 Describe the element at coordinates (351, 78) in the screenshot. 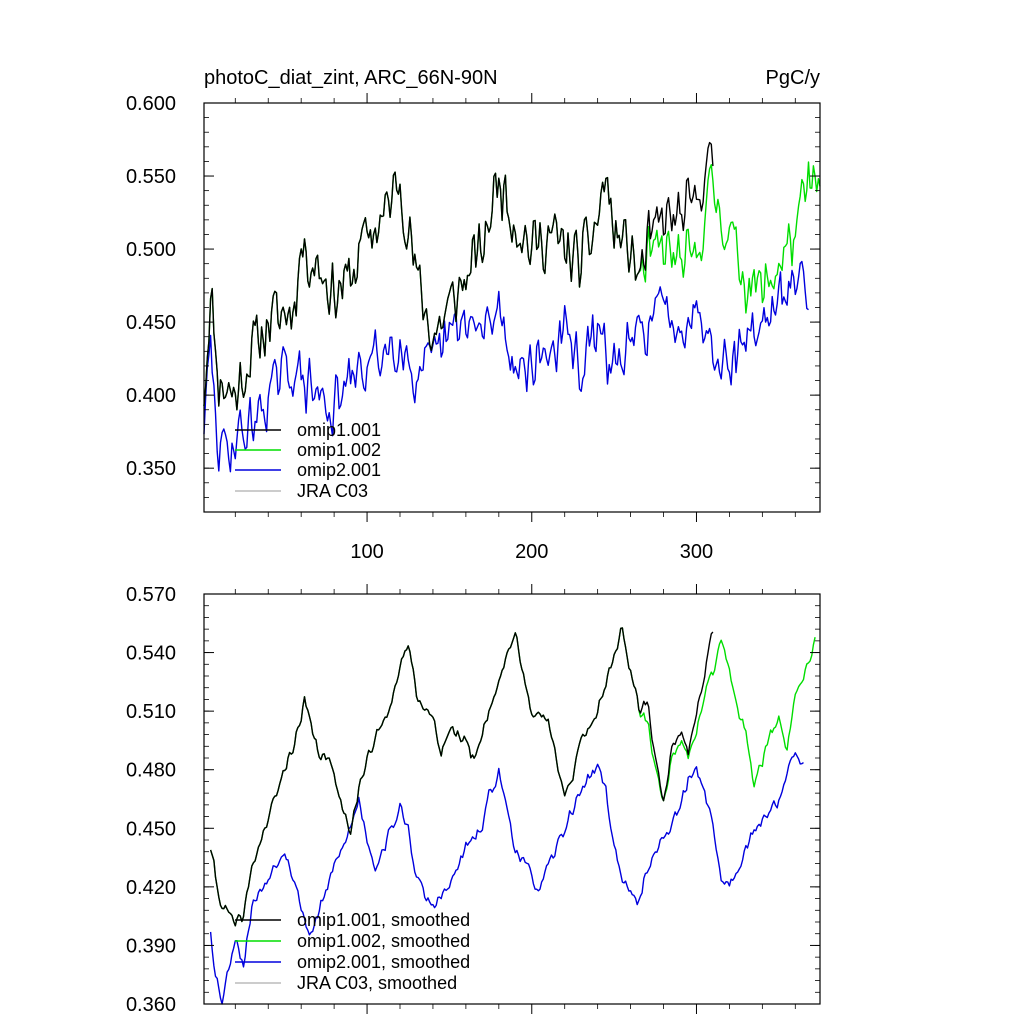

I see `top-panel-title: photoC_diat_zint, ARC_66N-90N` at that location.